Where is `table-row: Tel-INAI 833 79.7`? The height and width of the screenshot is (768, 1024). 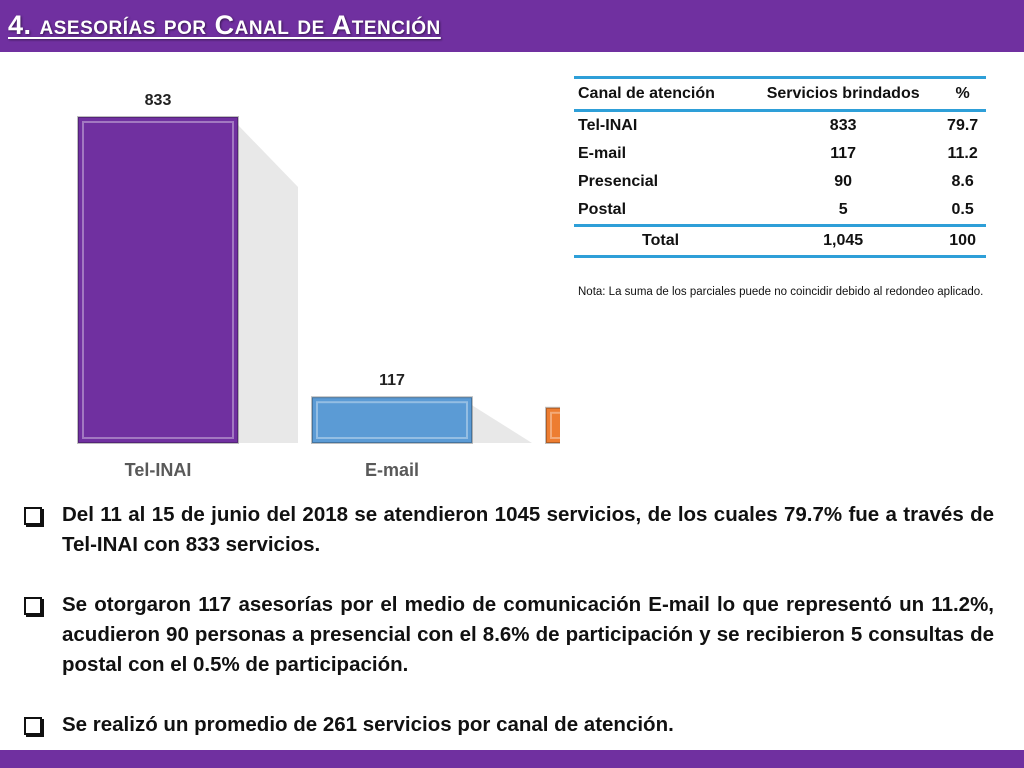 table-row: Tel-INAI 833 79.7 is located at coordinates (780, 126).